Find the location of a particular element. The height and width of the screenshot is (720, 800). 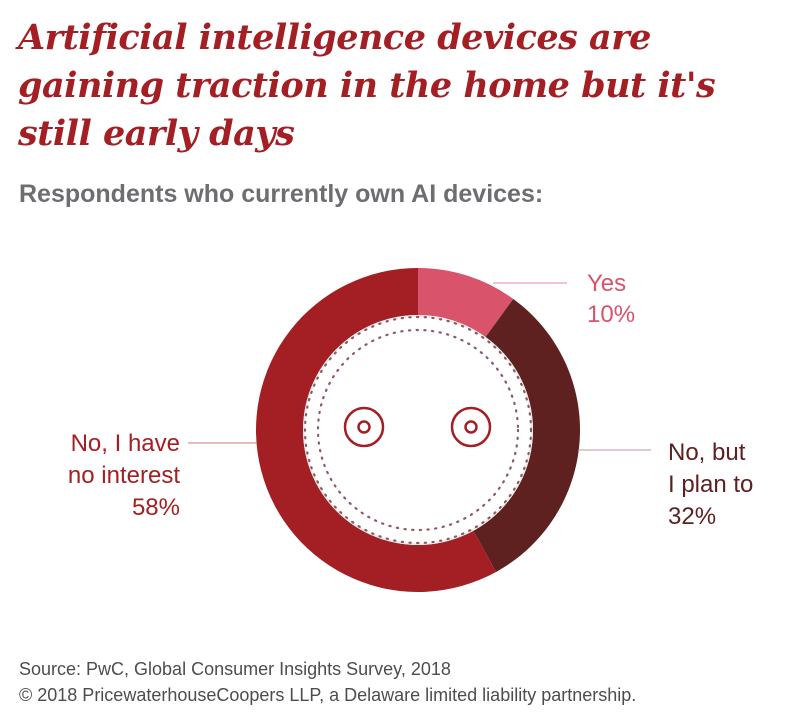

data-label-line: I plan to is located at coordinates (710, 484).